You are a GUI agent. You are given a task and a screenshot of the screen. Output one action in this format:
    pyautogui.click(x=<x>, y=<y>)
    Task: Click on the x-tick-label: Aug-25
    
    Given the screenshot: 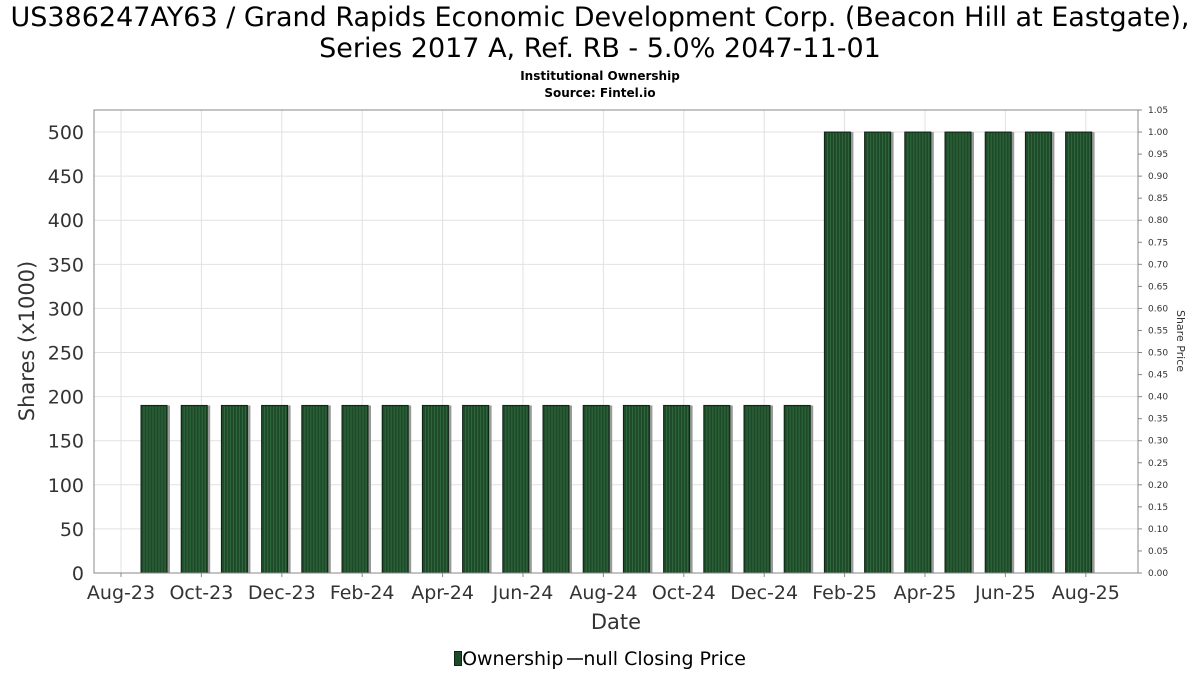 What is the action you would take?
    pyautogui.click(x=1086, y=593)
    